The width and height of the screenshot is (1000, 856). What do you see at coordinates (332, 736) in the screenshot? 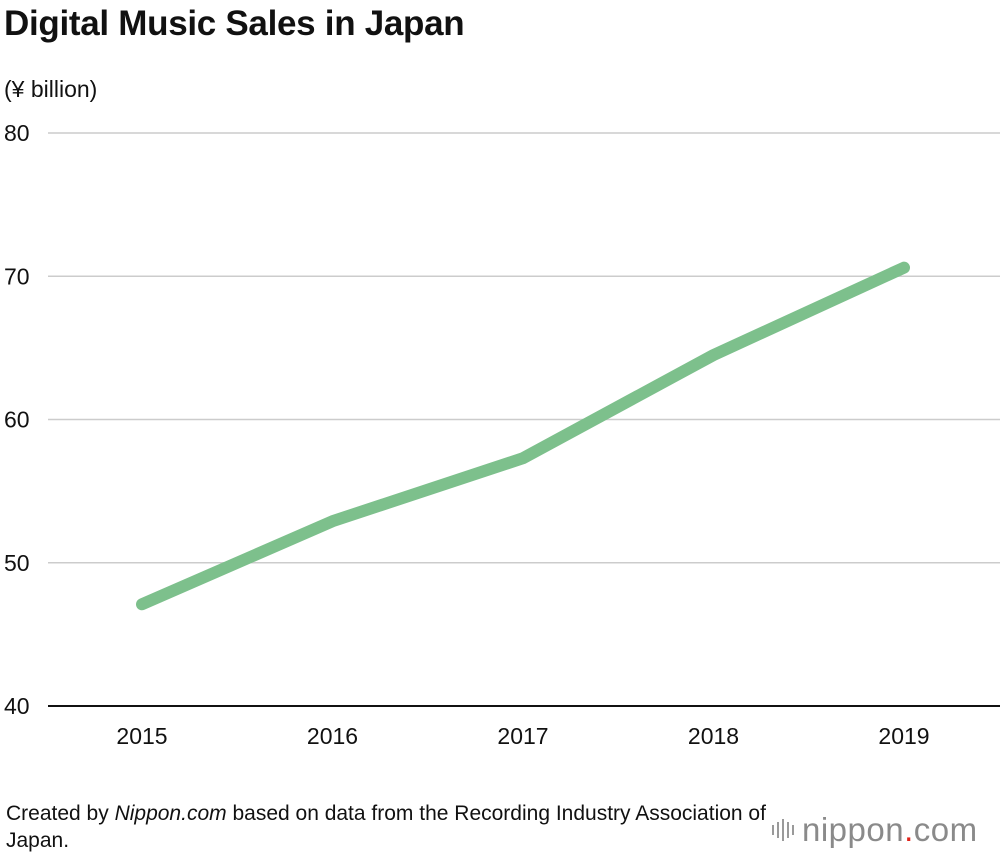
I see `x-tick-label-2016: 2016` at bounding box center [332, 736].